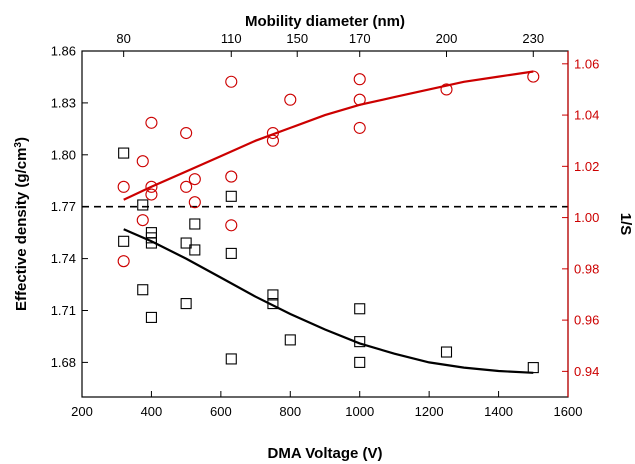 This screenshot has height=464, width=635. I want to click on y-right-tick-label-1: 0.96, so click(586, 320).